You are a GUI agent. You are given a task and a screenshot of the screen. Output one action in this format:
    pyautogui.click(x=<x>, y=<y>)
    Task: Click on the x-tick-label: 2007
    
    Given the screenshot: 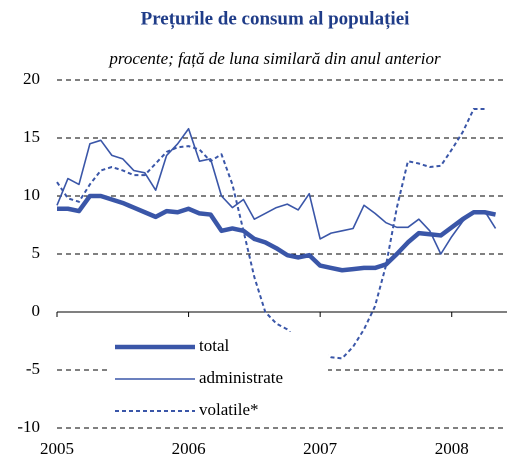 What is the action you would take?
    pyautogui.click(x=320, y=448)
    